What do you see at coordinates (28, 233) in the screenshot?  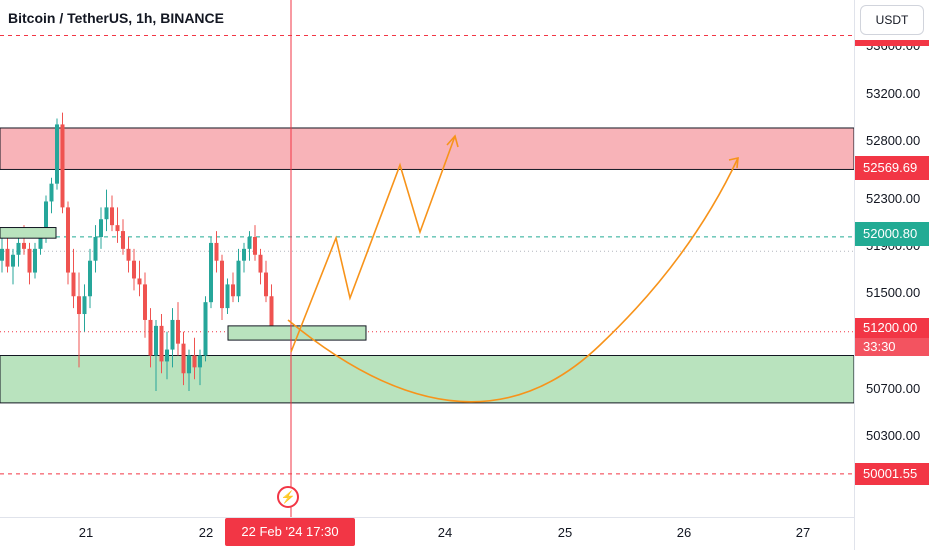 I see `order-block-left` at bounding box center [28, 233].